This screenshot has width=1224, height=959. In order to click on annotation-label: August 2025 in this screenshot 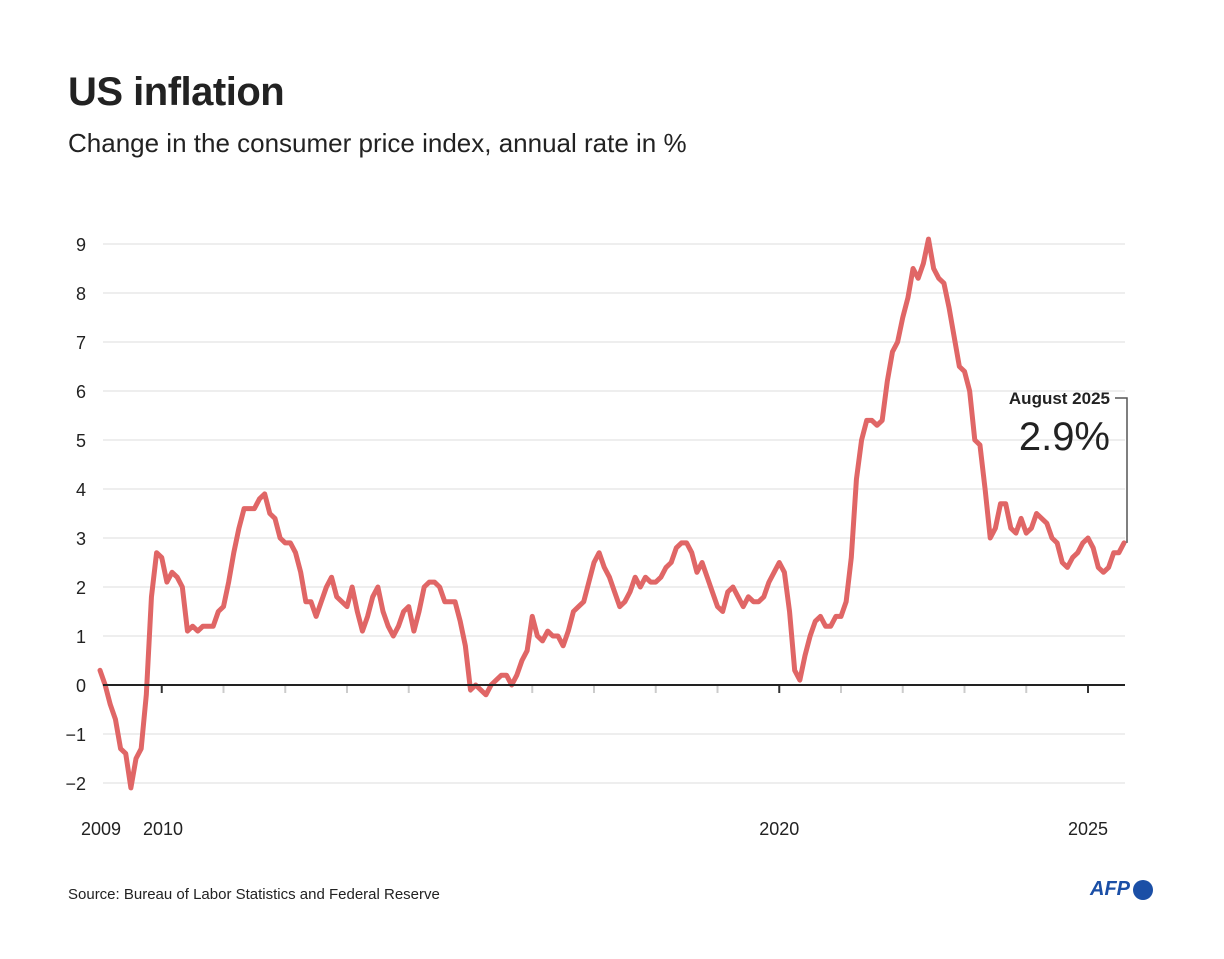, I will do `click(1059, 398)`.